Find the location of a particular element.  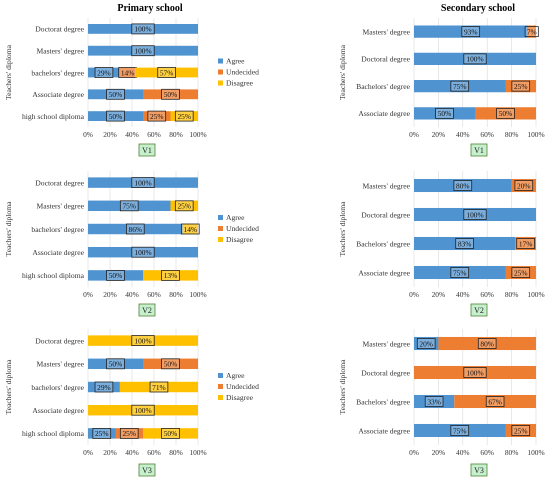

chart1-category-label: Bachelors' degree is located at coordinates (383, 86).